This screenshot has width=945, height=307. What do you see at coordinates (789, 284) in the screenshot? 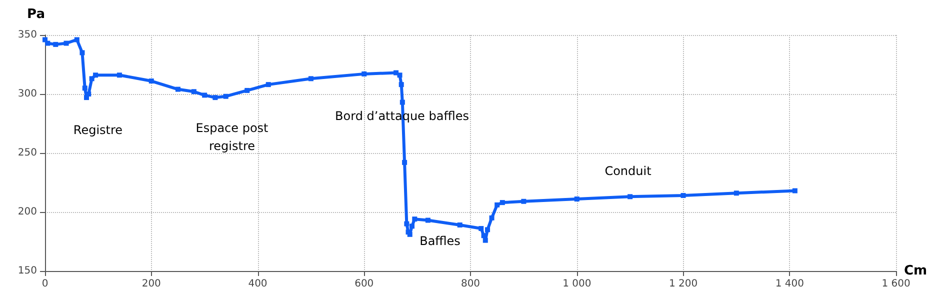
I see `x-tick-label: 1 400` at bounding box center [789, 284].